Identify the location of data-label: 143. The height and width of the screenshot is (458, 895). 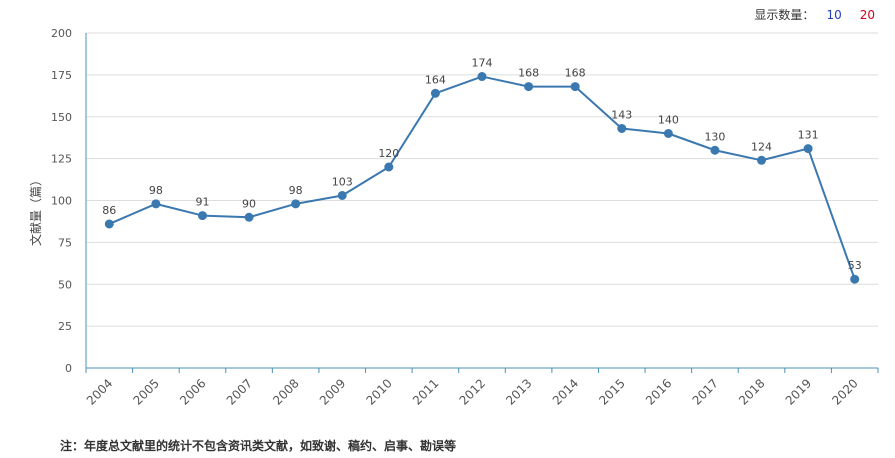
(621, 114).